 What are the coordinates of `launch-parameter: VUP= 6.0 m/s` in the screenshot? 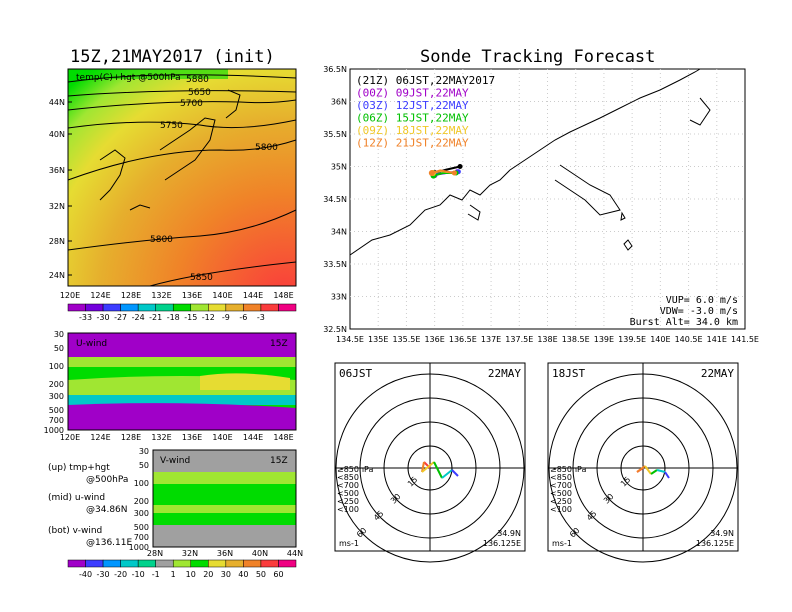 It's located at (702, 300).